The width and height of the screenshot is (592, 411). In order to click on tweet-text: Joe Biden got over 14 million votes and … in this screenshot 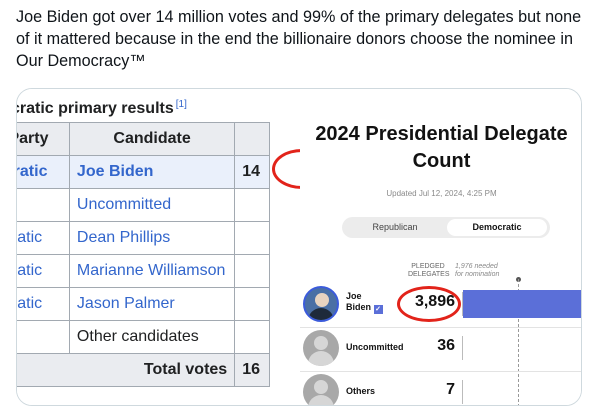, I will do `click(299, 39)`.